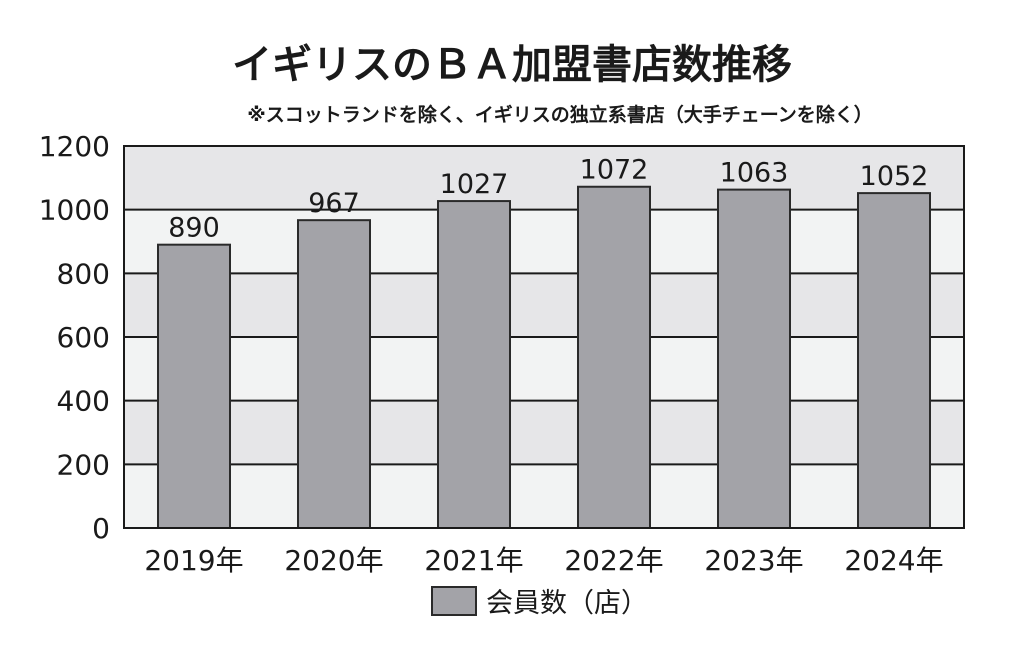 The image size is (1024, 651). I want to click on chart-title: イギリスのＢＡ加盟書店数推移, so click(512, 65).